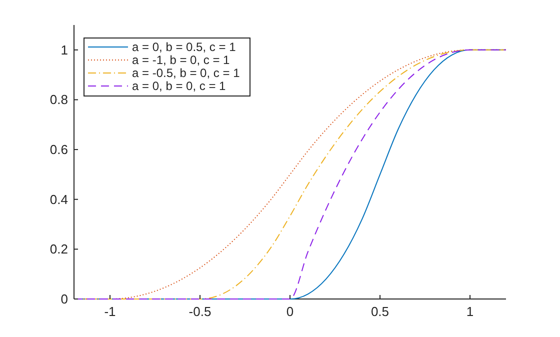 The image size is (560, 337). I want to click on y-tick-label: 0.8, so click(59, 100).